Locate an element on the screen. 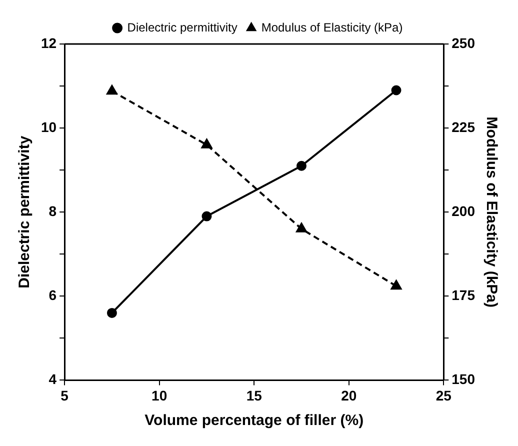 This screenshot has width=518, height=446. y2-tick-label: 175 is located at coordinates (464, 295).